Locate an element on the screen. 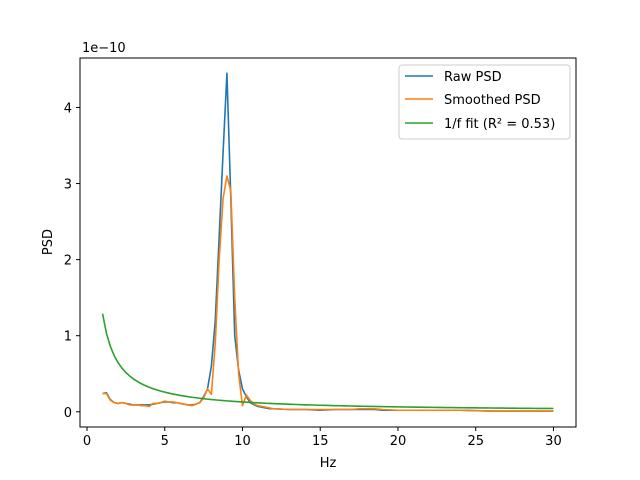 The height and width of the screenshot is (480, 640). legend: Raw PSD Smoothed PSD 1/f fit (R² = 0.53) is located at coordinates (484, 102).